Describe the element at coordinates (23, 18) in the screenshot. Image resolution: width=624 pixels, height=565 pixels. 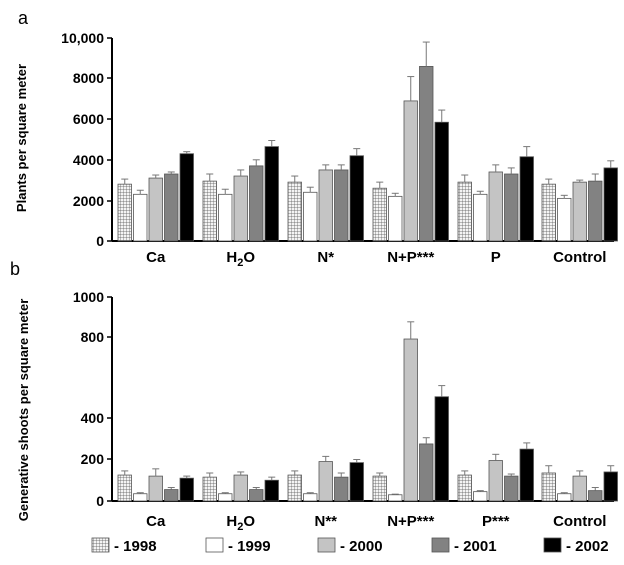
I see `panel-letter-a: a` at that location.